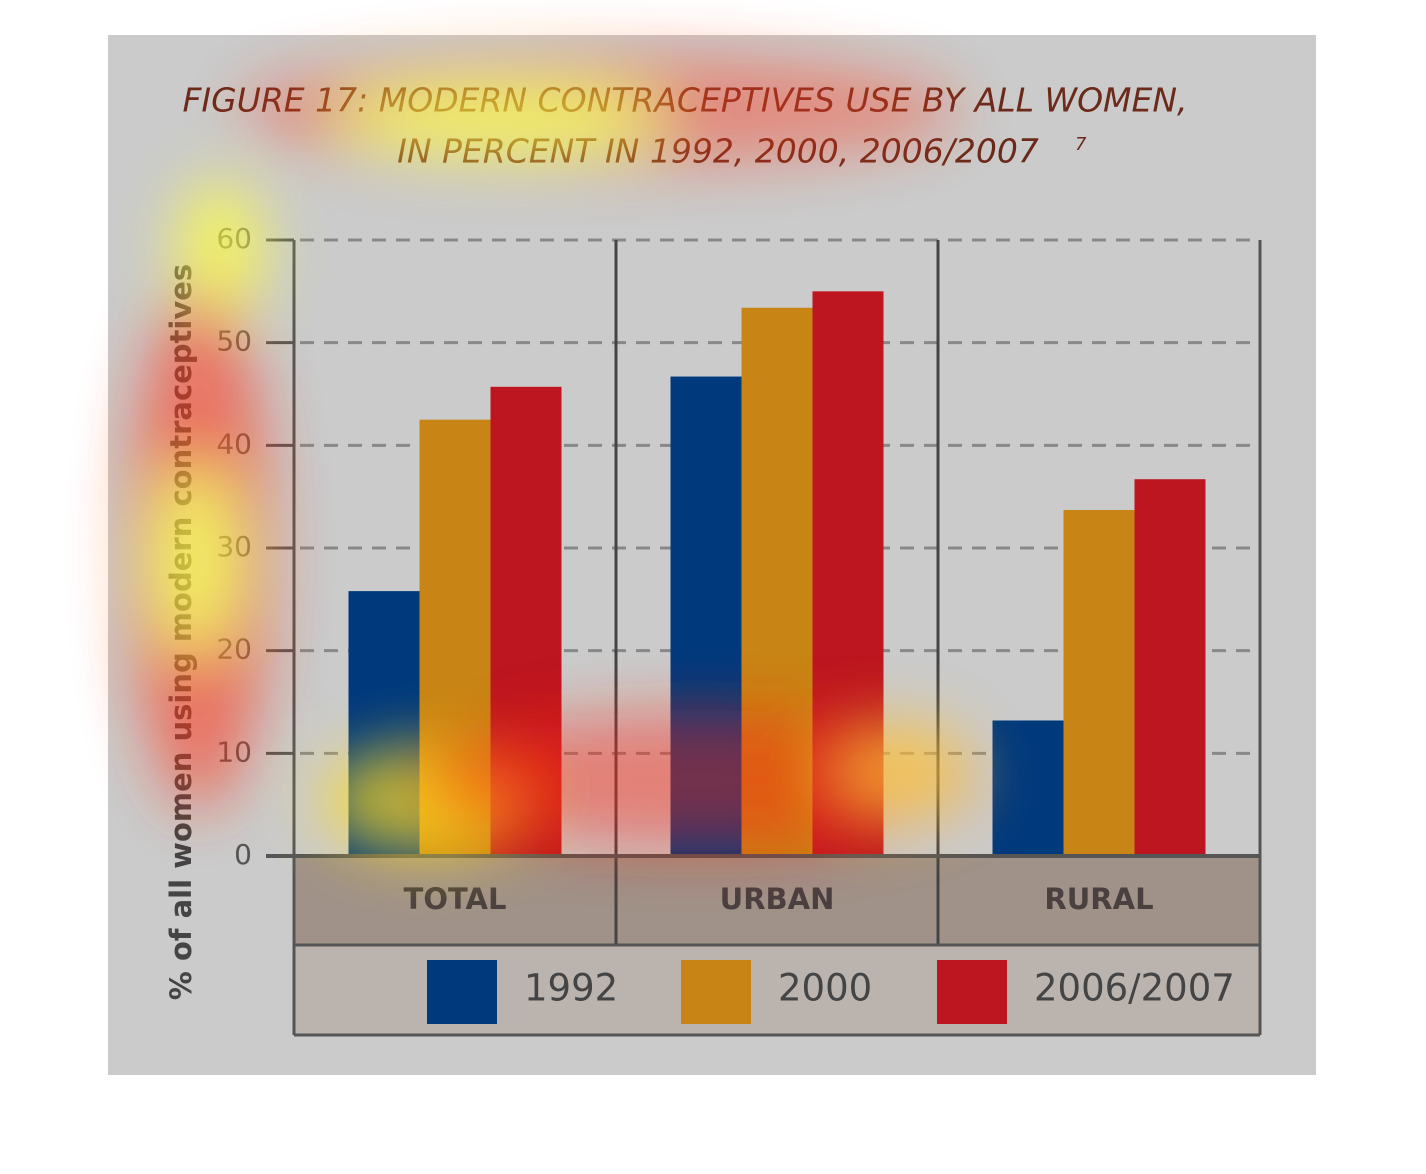  I want to click on x-tick-label: RURAL, so click(1098, 899).